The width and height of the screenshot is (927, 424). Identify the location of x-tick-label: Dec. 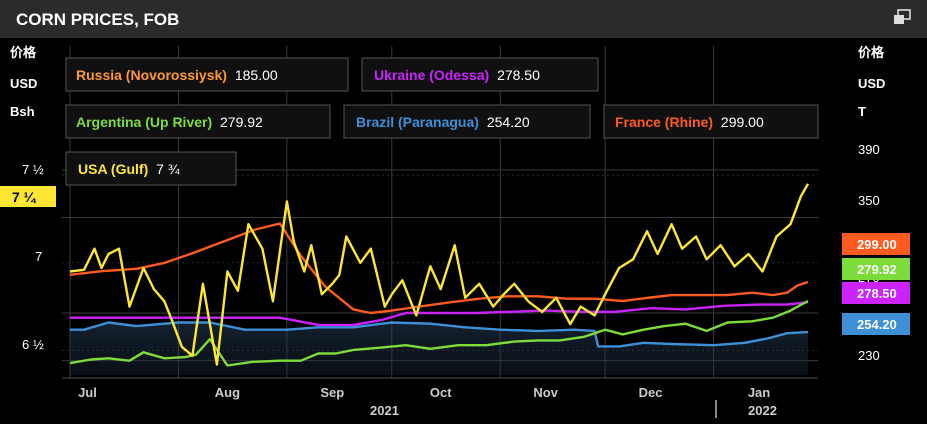
(651, 392).